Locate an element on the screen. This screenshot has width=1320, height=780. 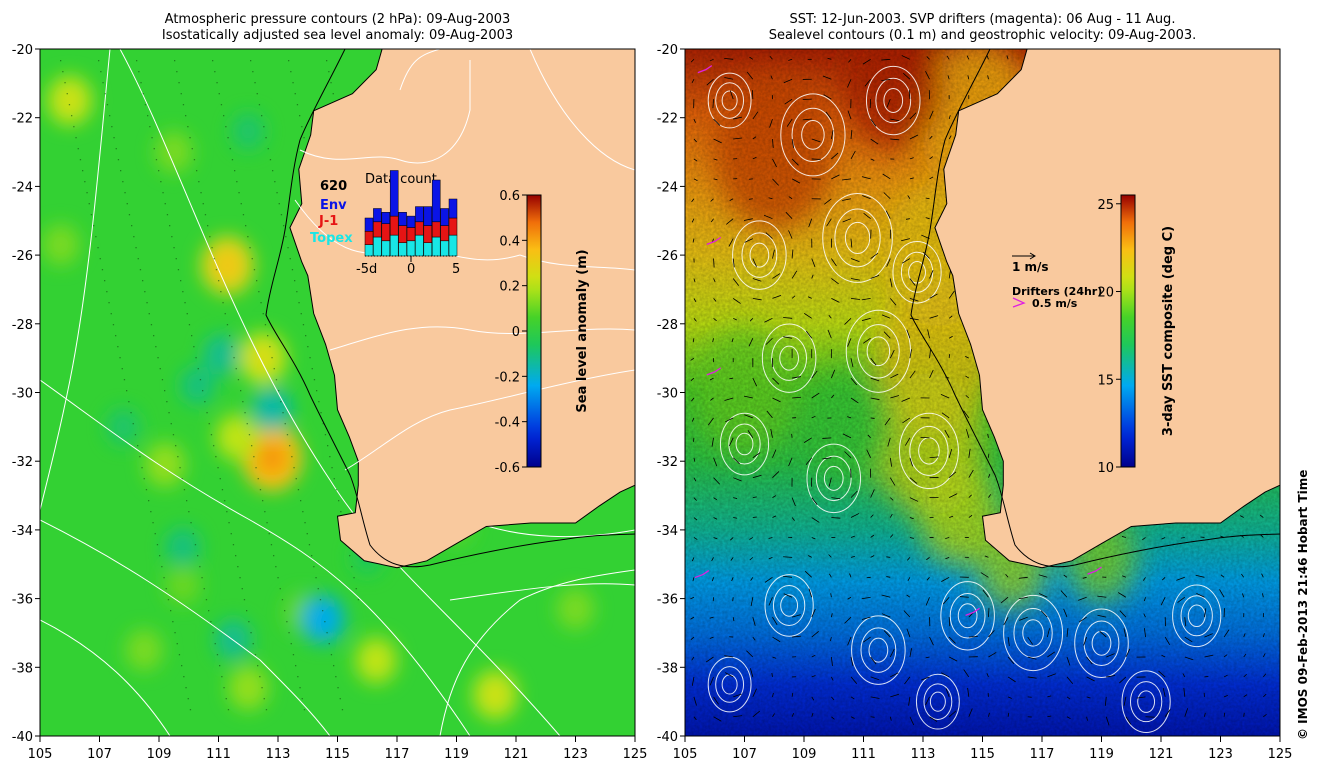
inset-bar-j1 is located at coordinates (386, 232).